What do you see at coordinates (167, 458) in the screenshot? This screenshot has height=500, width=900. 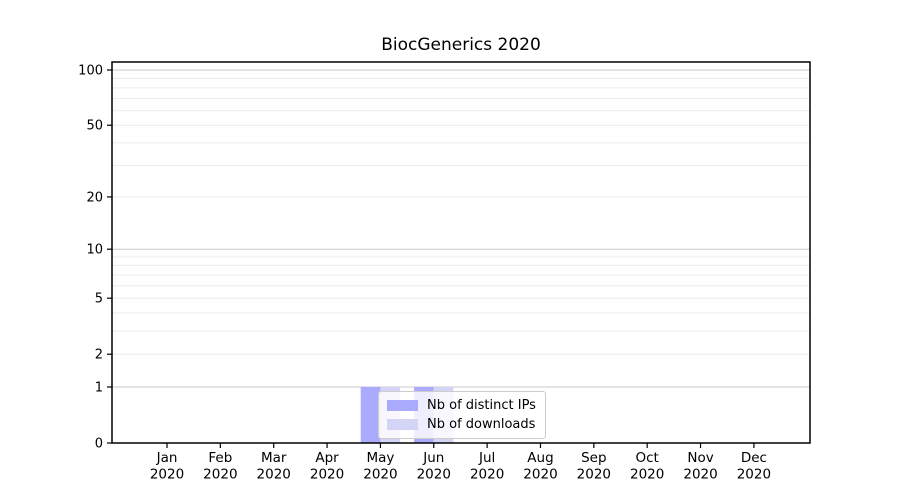 I see `x-tick-label-month: Jan` at bounding box center [167, 458].